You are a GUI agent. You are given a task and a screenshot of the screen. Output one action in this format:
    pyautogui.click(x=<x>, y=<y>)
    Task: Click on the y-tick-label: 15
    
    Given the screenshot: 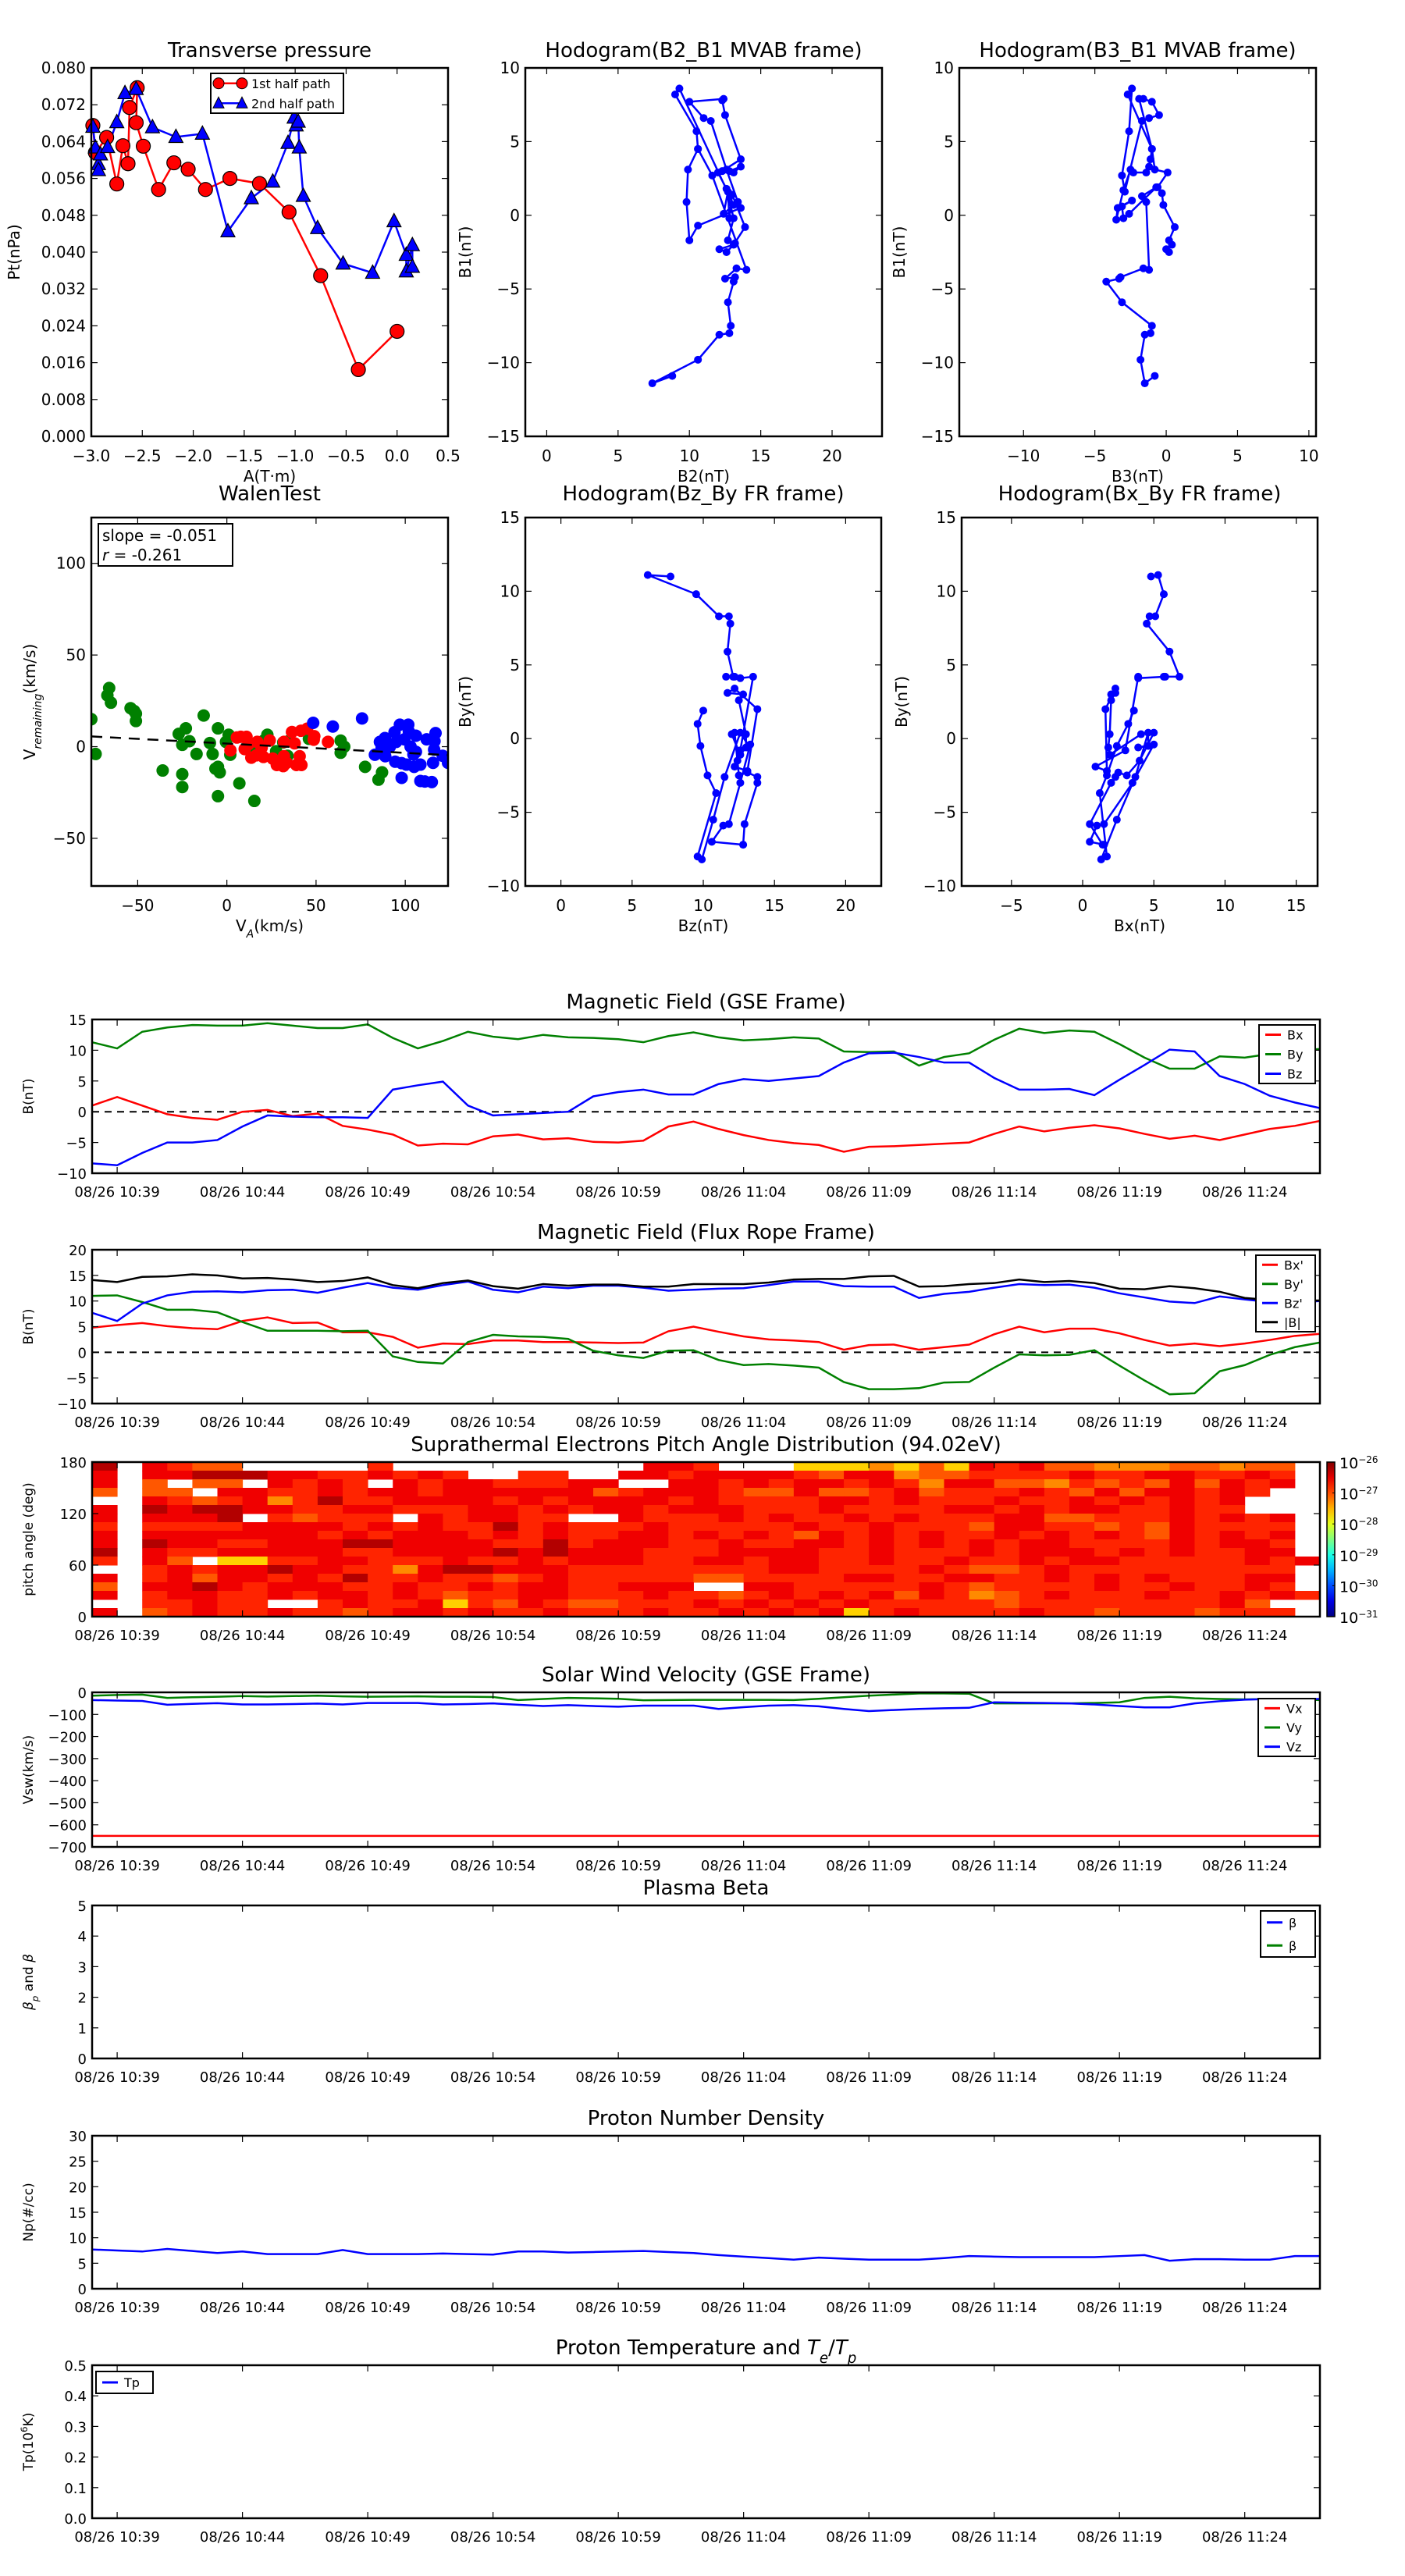 What is the action you would take?
    pyautogui.click(x=78, y=1276)
    